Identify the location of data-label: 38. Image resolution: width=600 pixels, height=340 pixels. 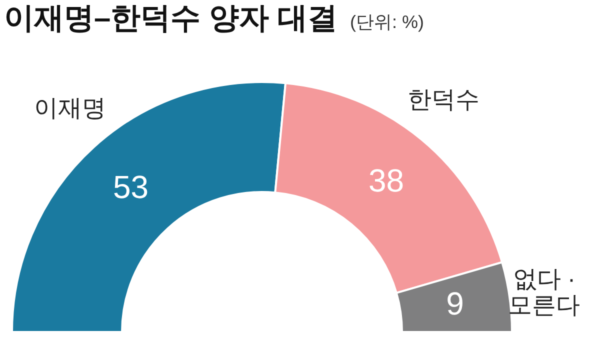
(386, 180).